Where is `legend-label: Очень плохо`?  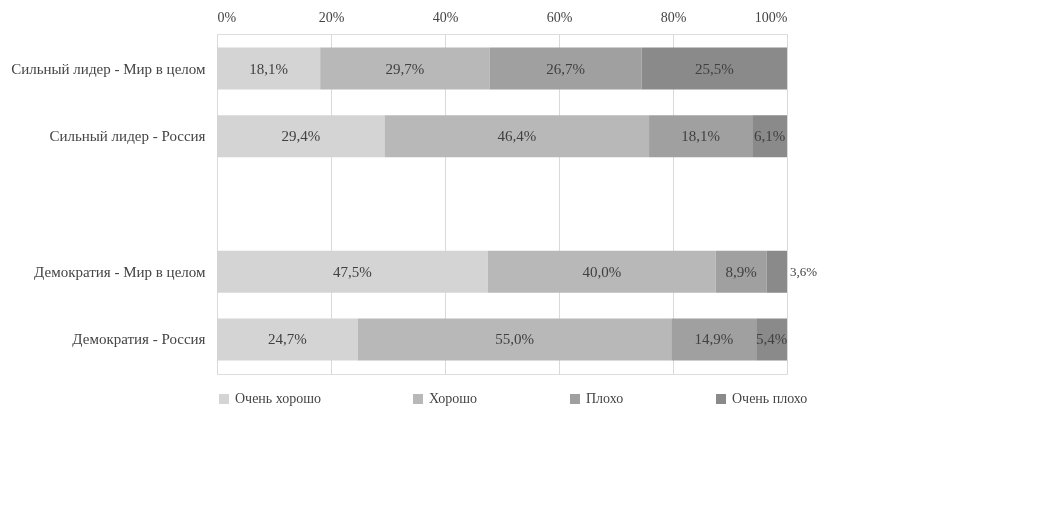 legend-label: Очень плохо is located at coordinates (770, 398).